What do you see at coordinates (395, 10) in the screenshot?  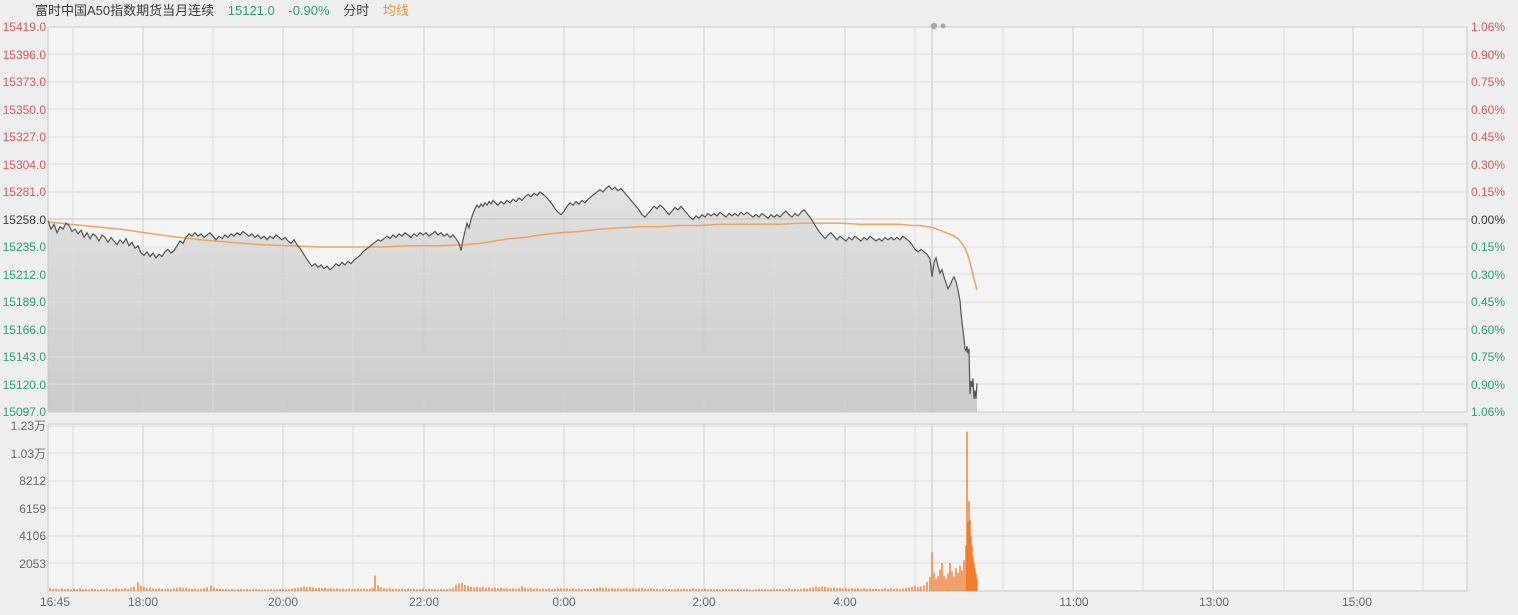 I see `tab-average-line: 均线` at bounding box center [395, 10].